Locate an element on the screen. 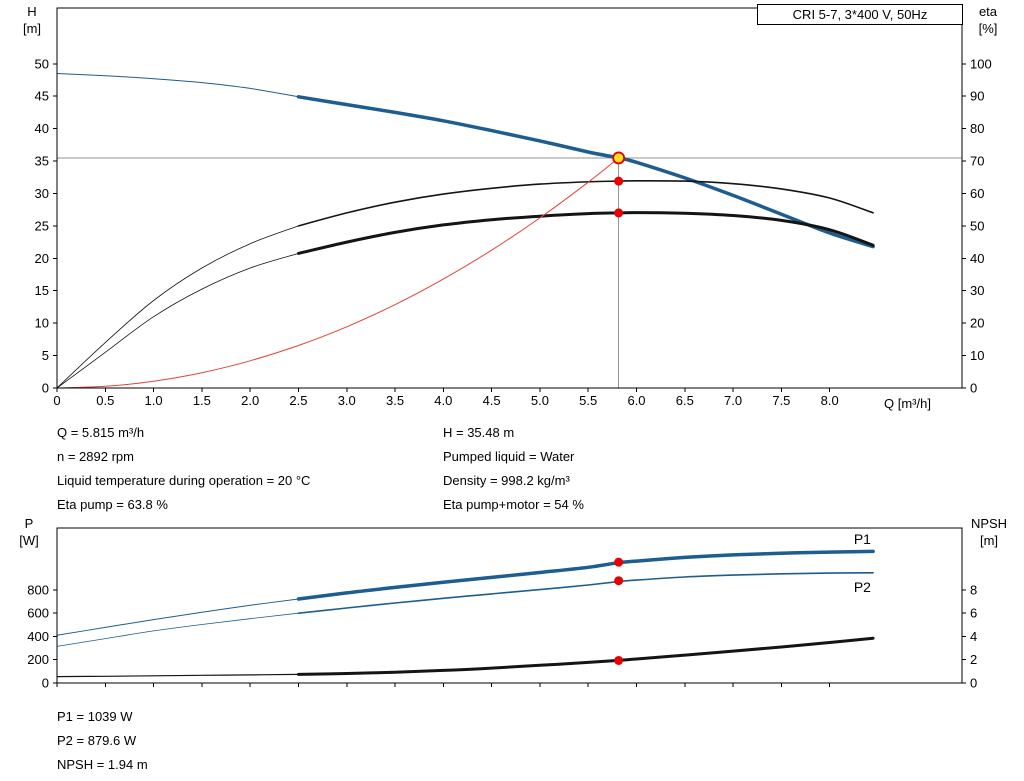 The height and width of the screenshot is (781, 1024). y-right-tick-label: 50 is located at coordinates (977, 225).